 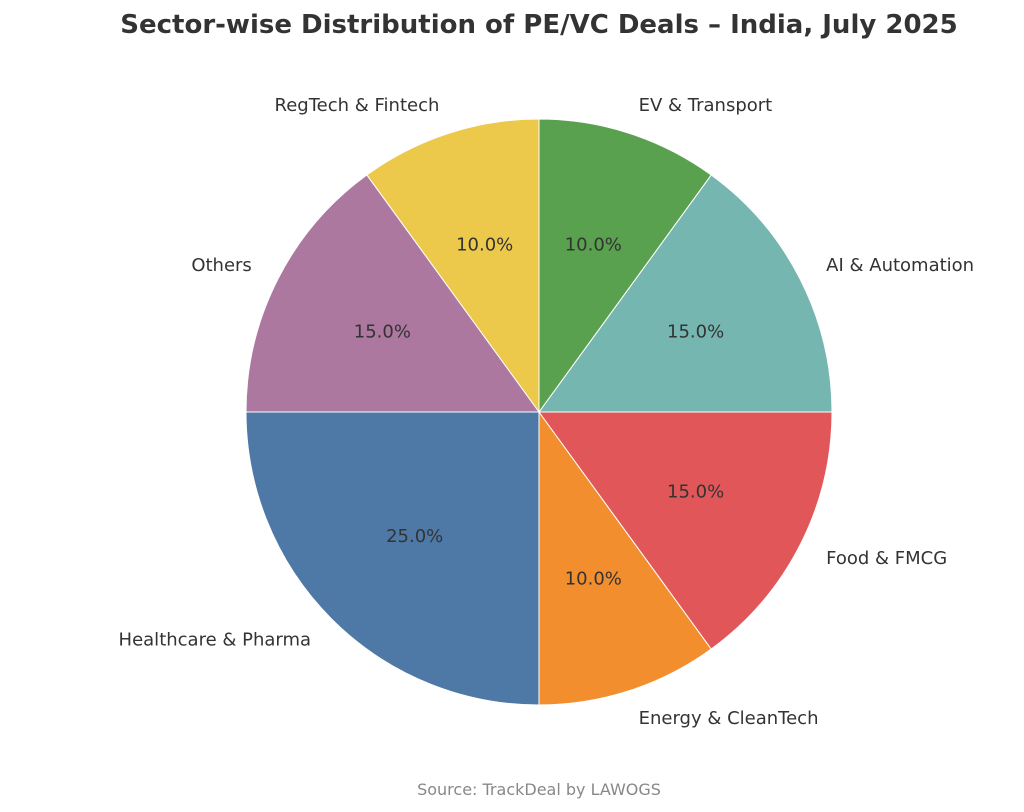 What do you see at coordinates (215, 639) in the screenshot?
I see `category-label-healthcare-and-pharma: Healthcare & Pharma` at bounding box center [215, 639].